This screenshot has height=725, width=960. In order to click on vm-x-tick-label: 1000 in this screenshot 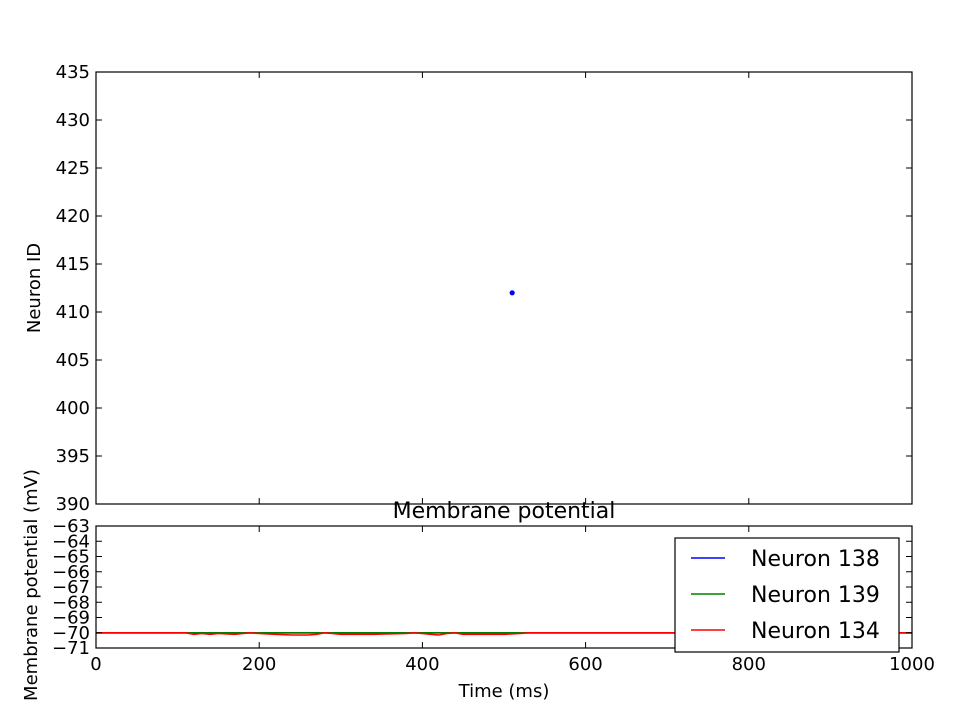, I will do `click(912, 664)`.